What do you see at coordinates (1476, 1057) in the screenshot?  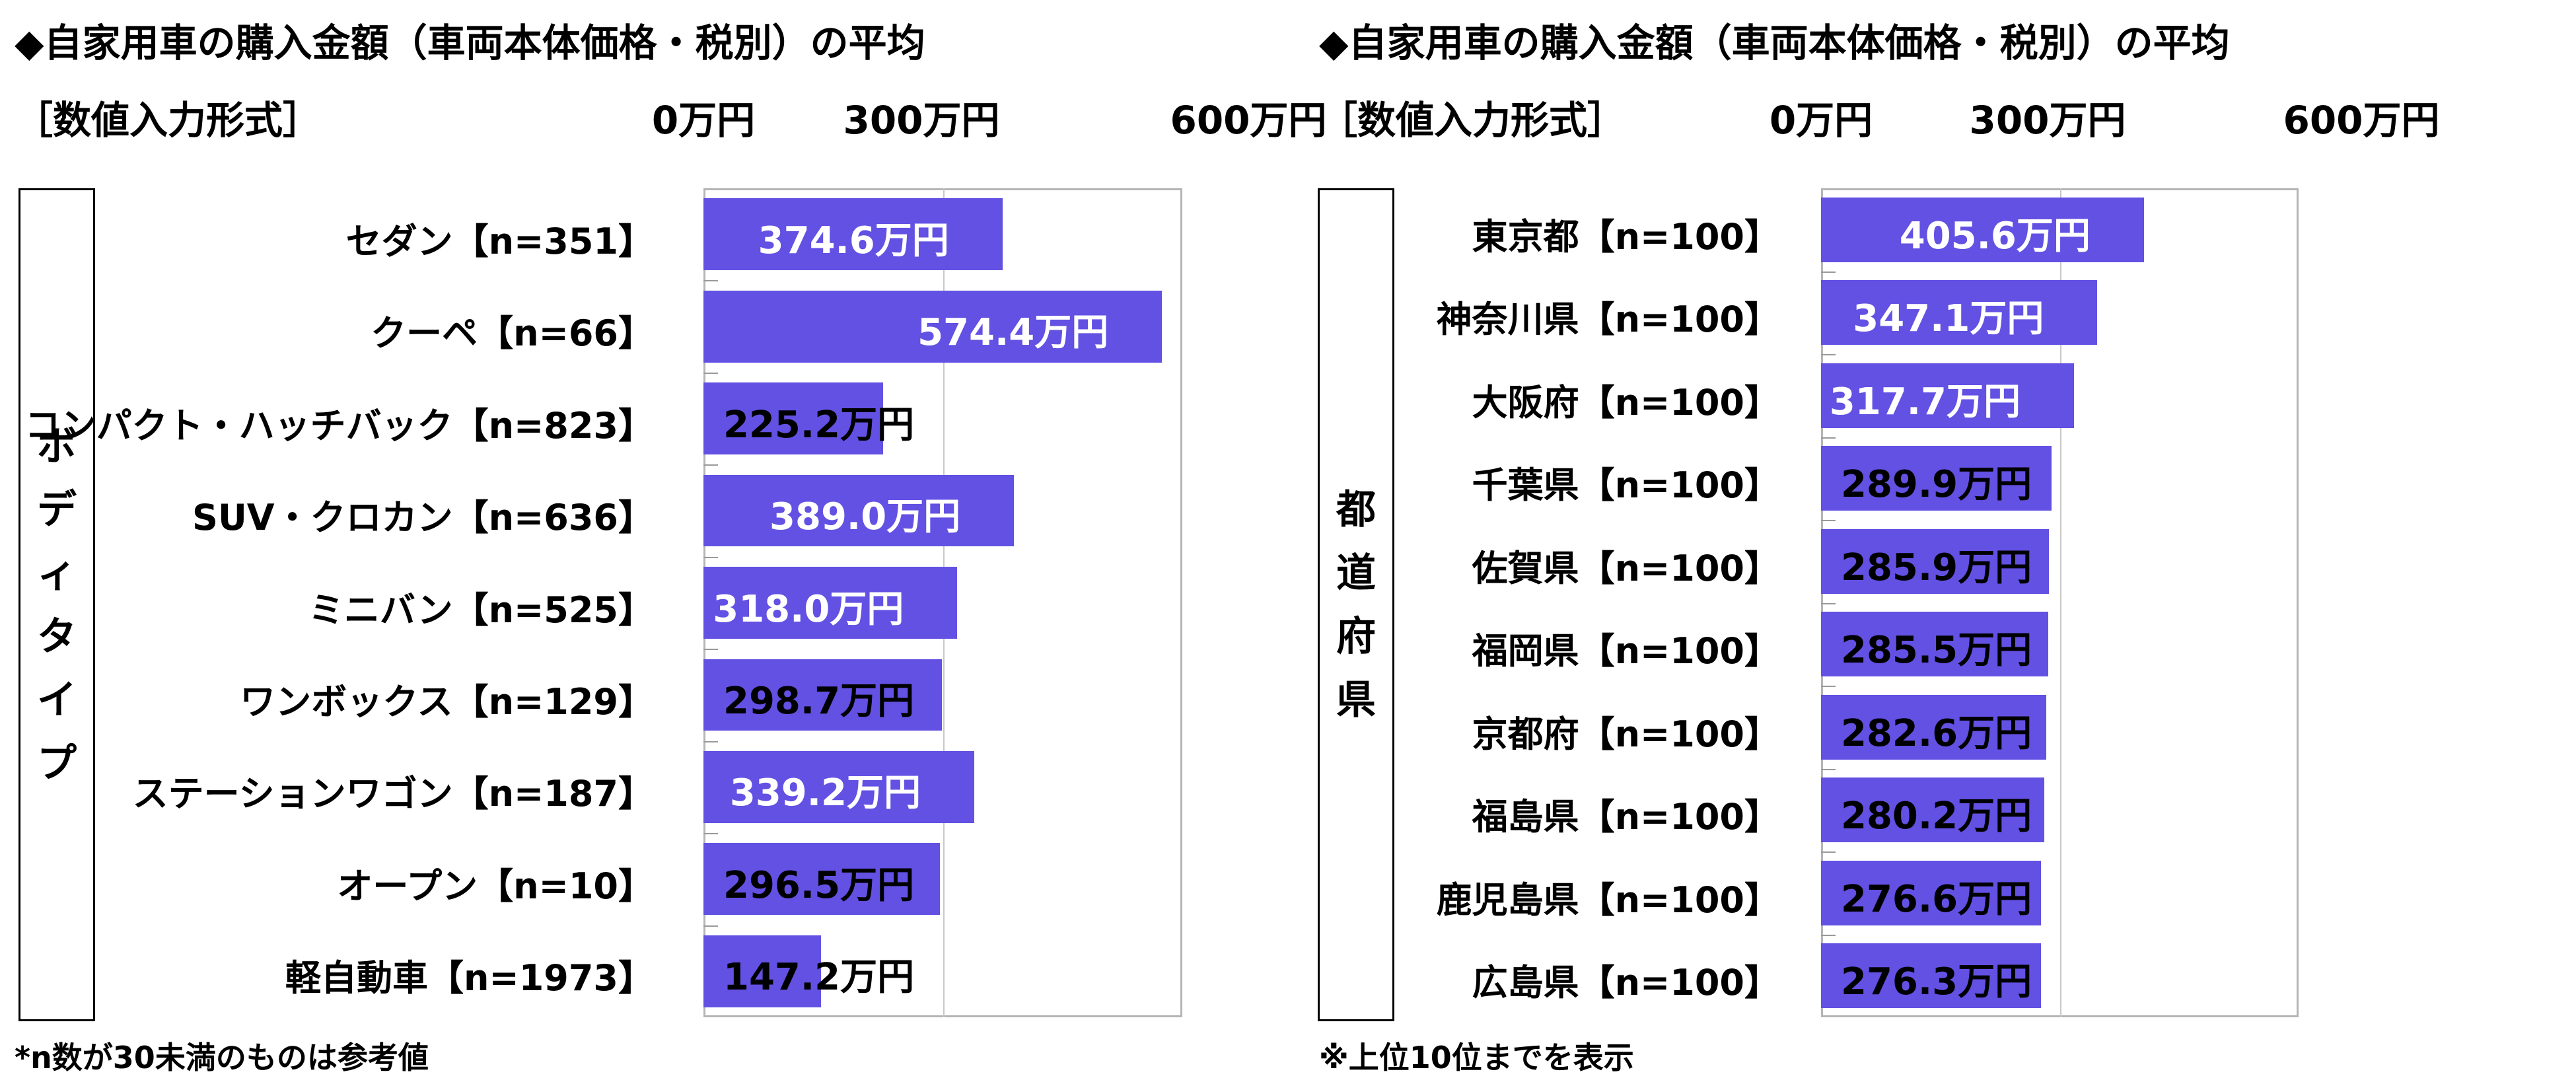 I see `footnote: ※上位10位までを表示` at bounding box center [1476, 1057].